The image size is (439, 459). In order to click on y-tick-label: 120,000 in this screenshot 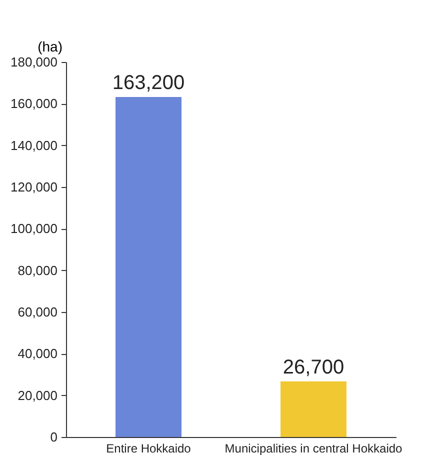, I will do `click(34, 187)`.